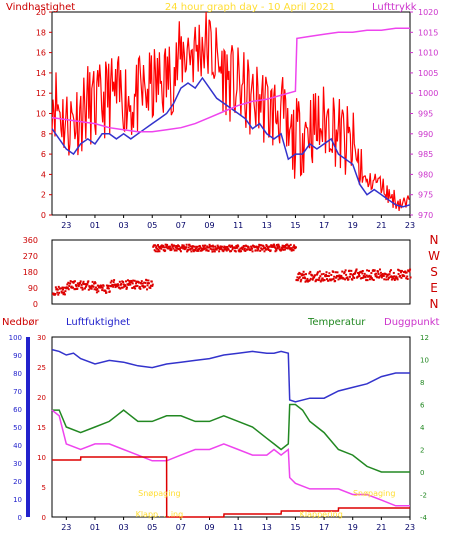 The height and width of the screenshot is (547, 460). I want to click on y-tick-label-wind: 8, so click(43, 134).